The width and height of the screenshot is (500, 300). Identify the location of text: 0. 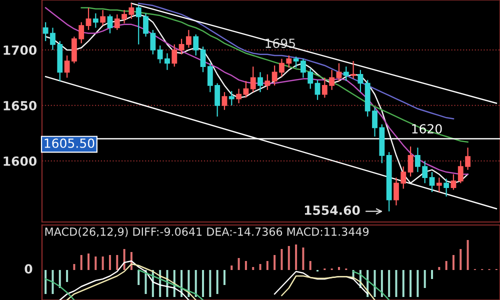
(28, 269).